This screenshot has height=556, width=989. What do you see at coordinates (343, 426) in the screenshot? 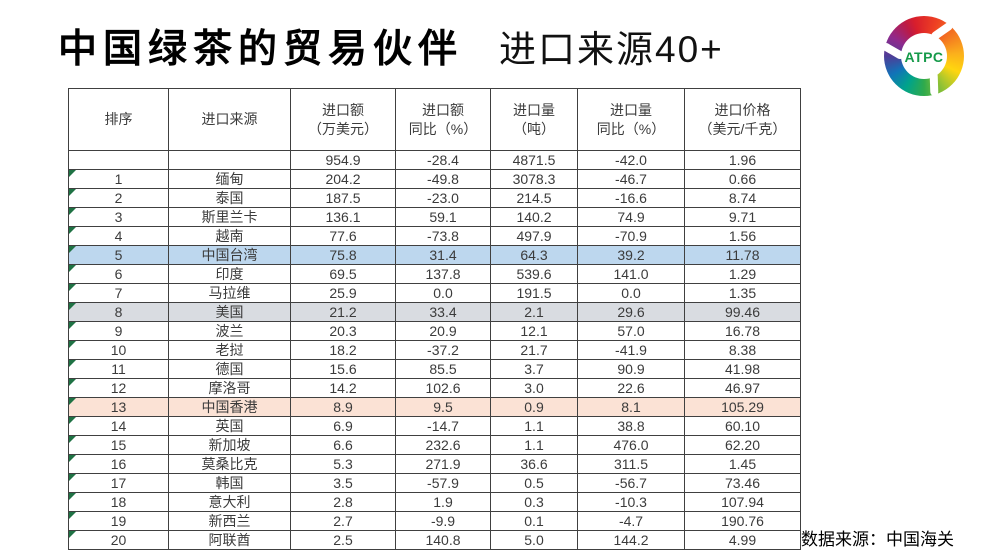
I see `cell-value: 6.9` at bounding box center [343, 426].